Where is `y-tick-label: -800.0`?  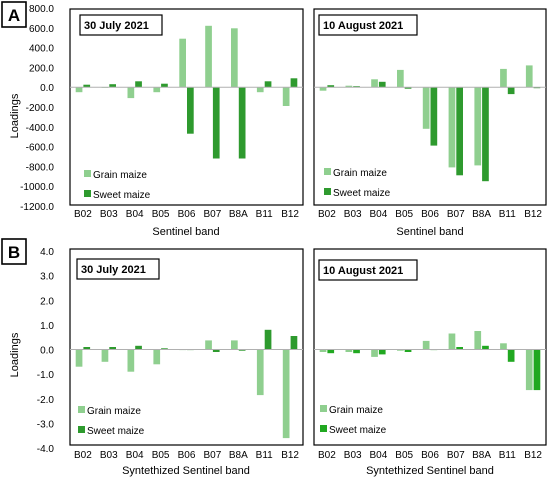 y-tick-label: -800.0 is located at coordinates (40, 167).